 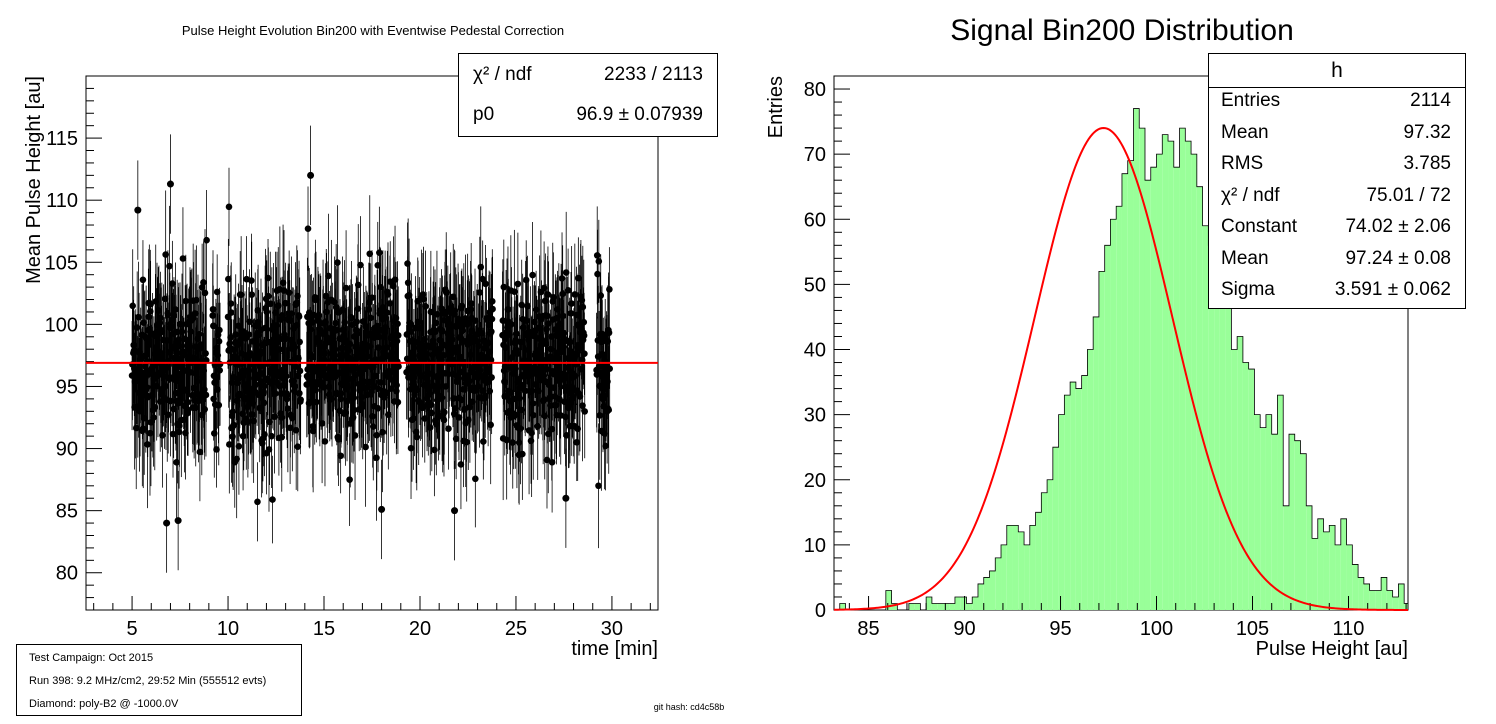 I want to click on fit-p0-value: 96.9 ± 0.07939, so click(x=639, y=114).